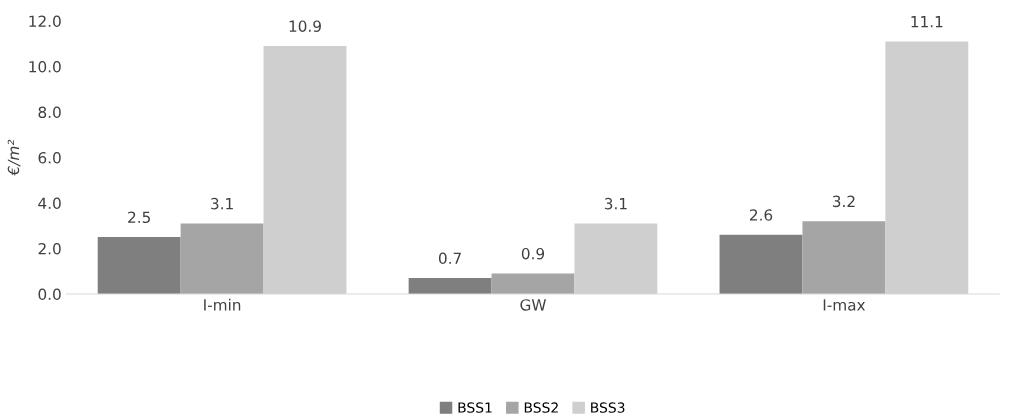 The height and width of the screenshot is (420, 1025). Describe the element at coordinates (449, 258) in the screenshot. I see `data-label: 0.7` at that location.